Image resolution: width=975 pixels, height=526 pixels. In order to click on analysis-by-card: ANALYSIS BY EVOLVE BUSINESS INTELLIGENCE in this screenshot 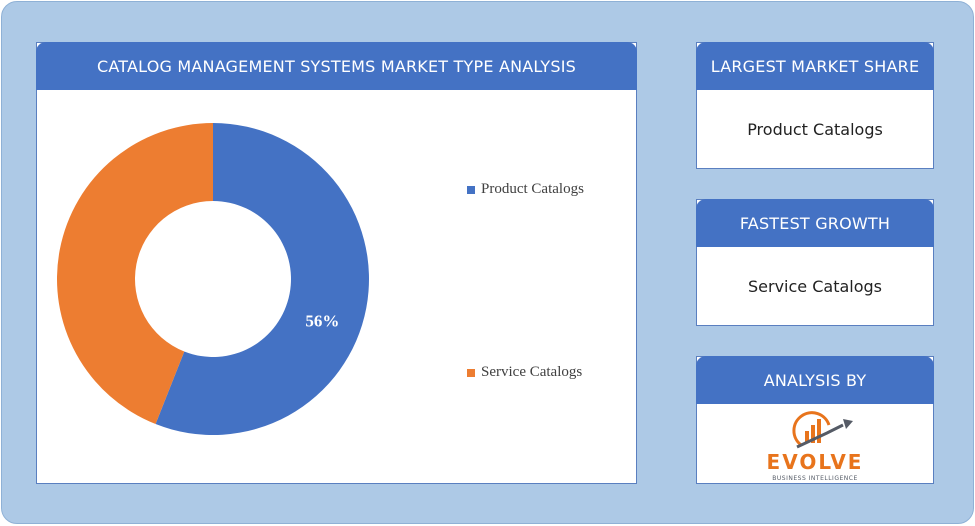, I will do `click(815, 420)`.